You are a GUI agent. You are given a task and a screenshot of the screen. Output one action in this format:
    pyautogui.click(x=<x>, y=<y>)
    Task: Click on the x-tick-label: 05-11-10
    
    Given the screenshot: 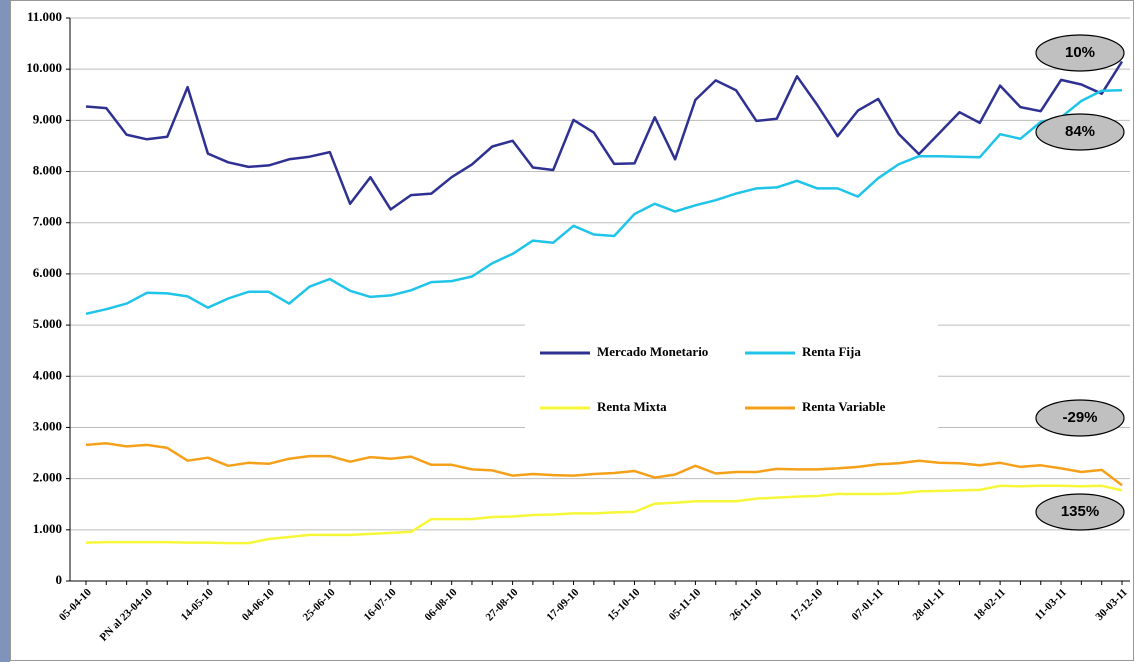 What is the action you would take?
    pyautogui.click(x=685, y=604)
    